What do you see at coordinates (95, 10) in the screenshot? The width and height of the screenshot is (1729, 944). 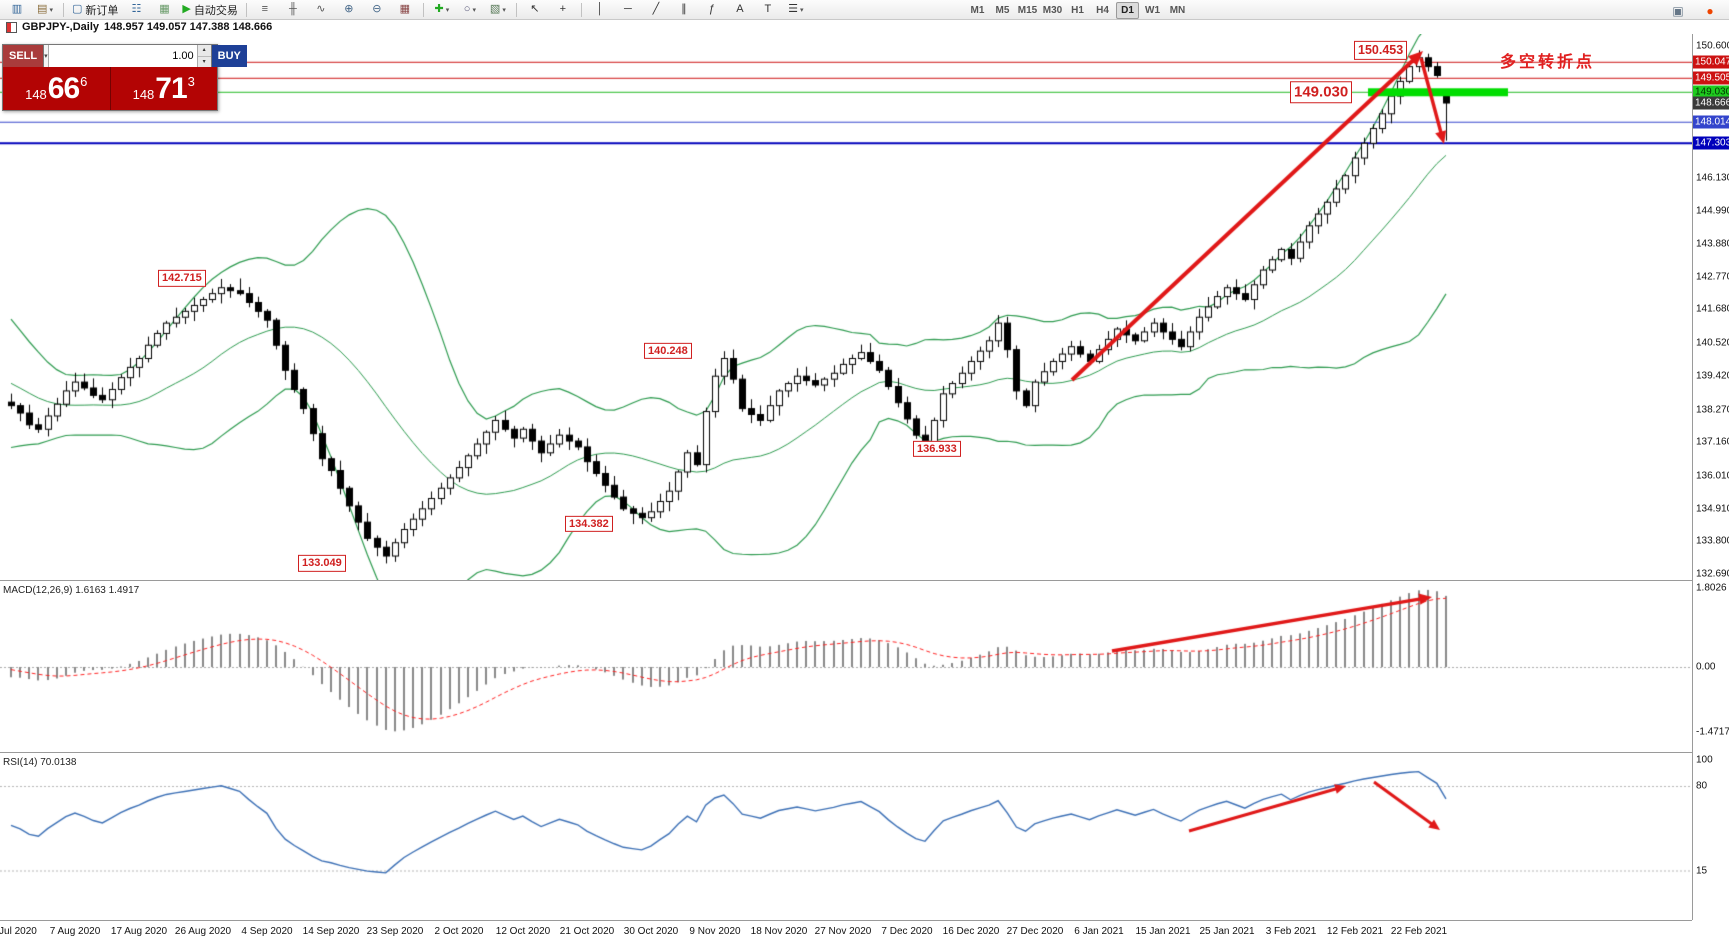 I see `new-order-icon: ▢ 新订单` at bounding box center [95, 10].